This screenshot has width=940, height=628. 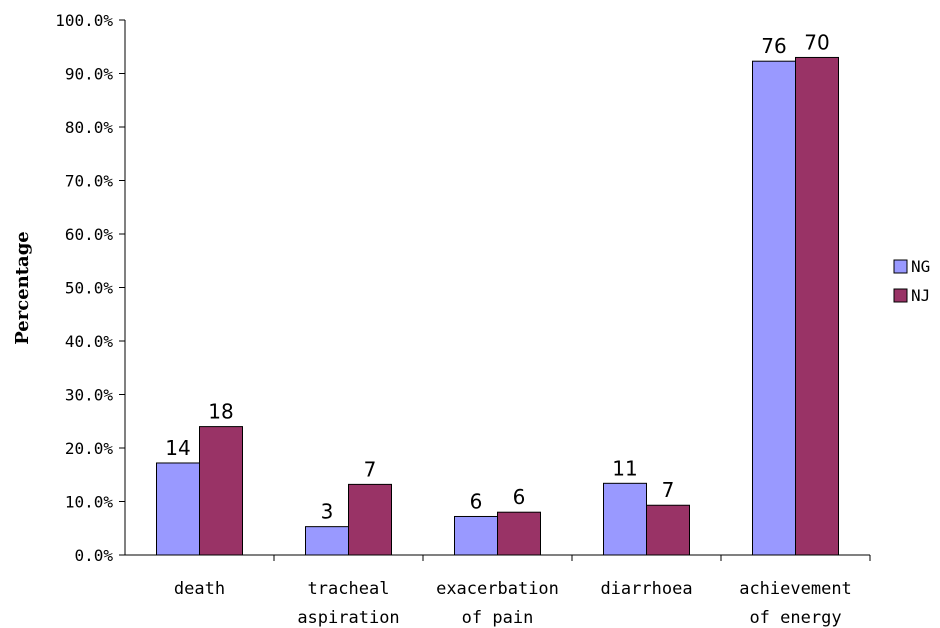 I want to click on data-label: 76, so click(x=773, y=46).